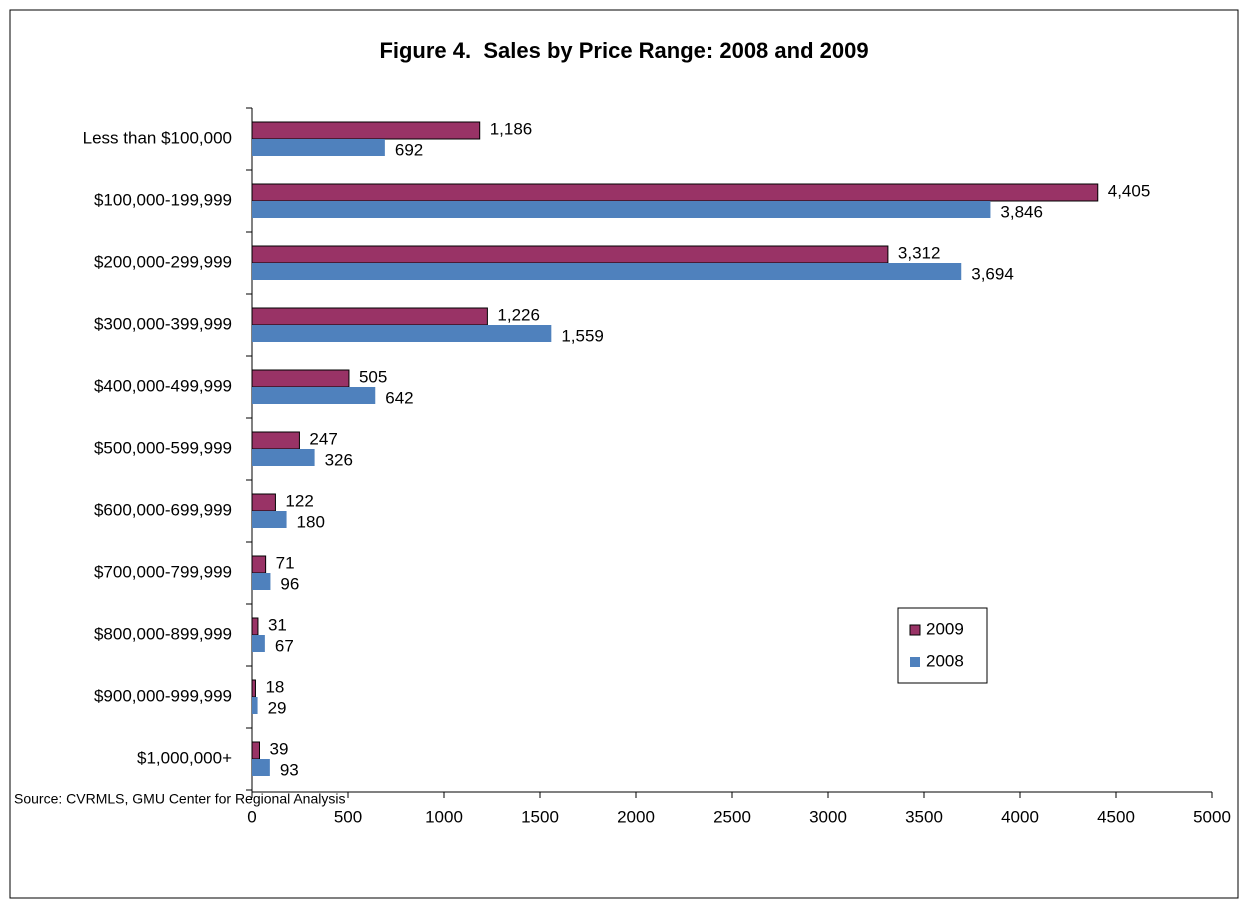 The width and height of the screenshot is (1248, 907). Describe the element at coordinates (518, 314) in the screenshot. I see `data-label: 1,226` at that location.